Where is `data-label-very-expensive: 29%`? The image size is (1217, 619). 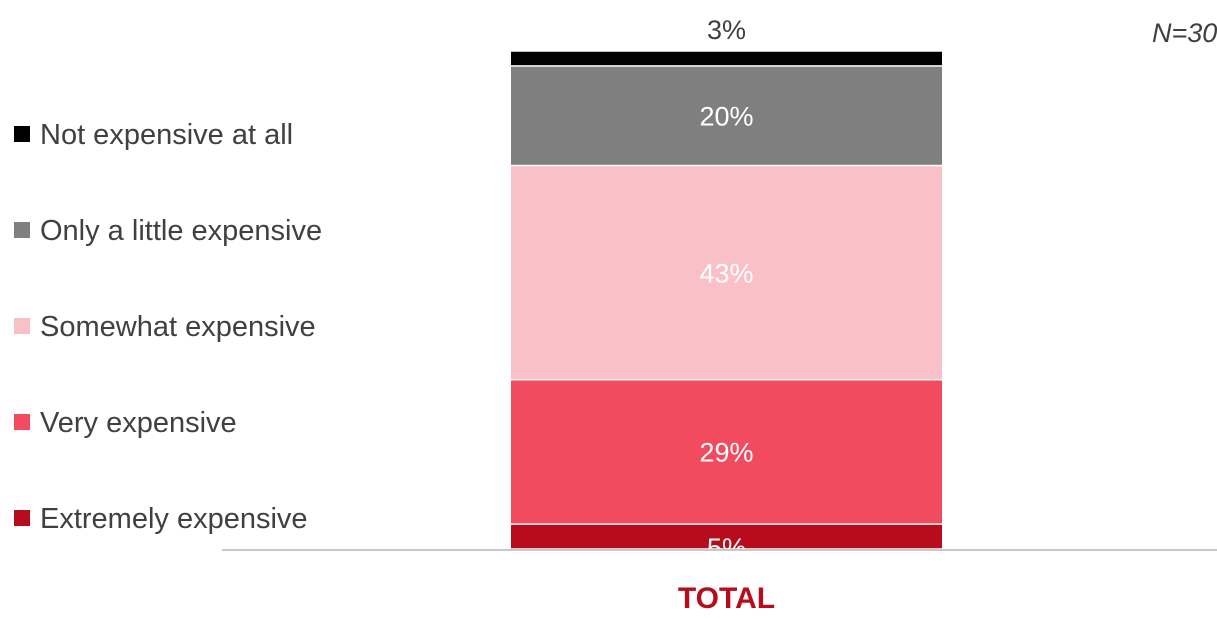 data-label-very-expensive: 29% is located at coordinates (726, 453).